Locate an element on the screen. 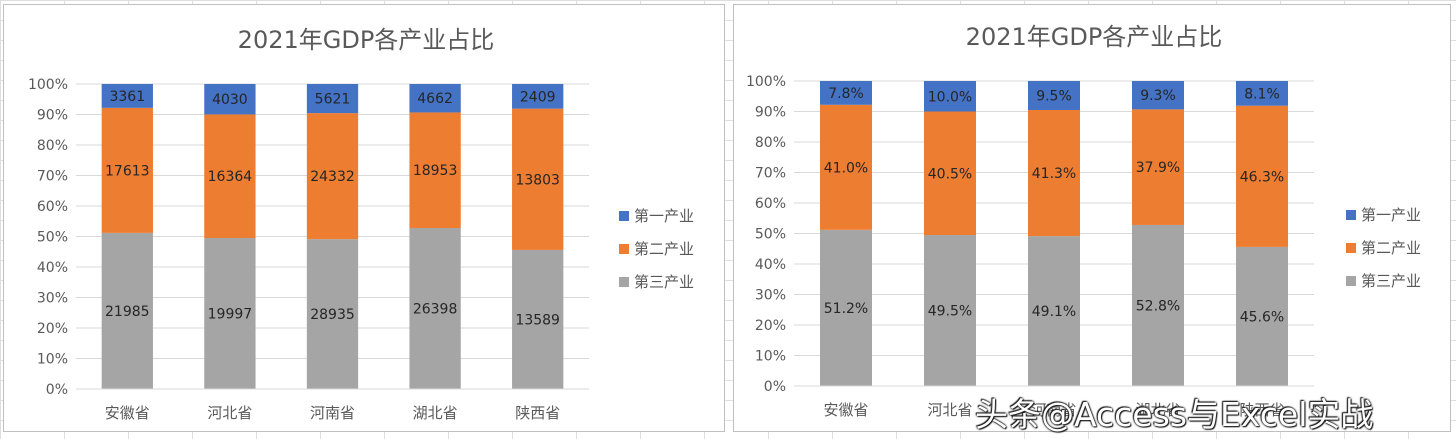  data-label: 4662 is located at coordinates (435, 99).